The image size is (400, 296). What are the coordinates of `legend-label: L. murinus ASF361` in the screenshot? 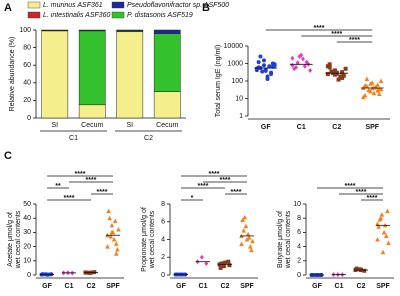 It's located at (73, 5).